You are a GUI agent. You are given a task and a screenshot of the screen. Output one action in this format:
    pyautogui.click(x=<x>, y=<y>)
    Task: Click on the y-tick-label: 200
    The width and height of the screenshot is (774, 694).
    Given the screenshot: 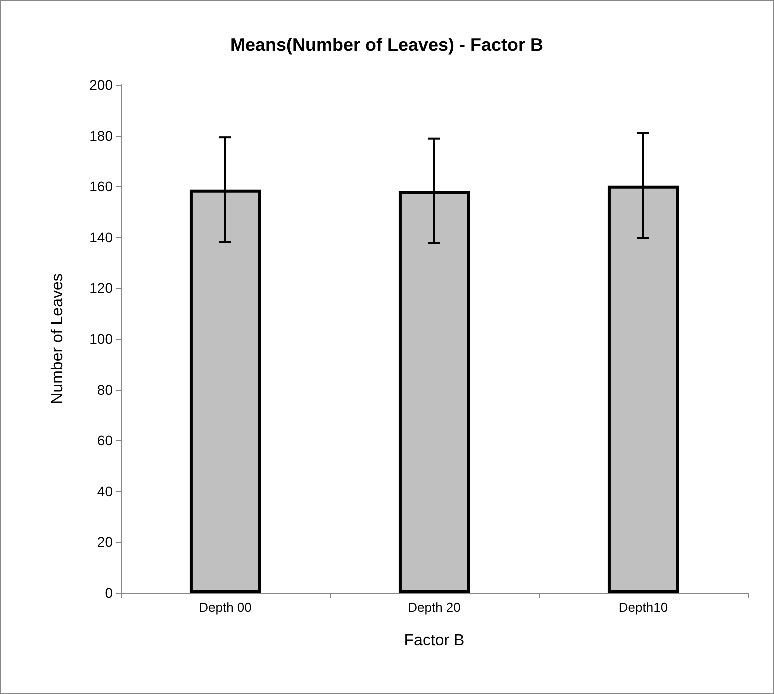 What is the action you would take?
    pyautogui.click(x=102, y=85)
    